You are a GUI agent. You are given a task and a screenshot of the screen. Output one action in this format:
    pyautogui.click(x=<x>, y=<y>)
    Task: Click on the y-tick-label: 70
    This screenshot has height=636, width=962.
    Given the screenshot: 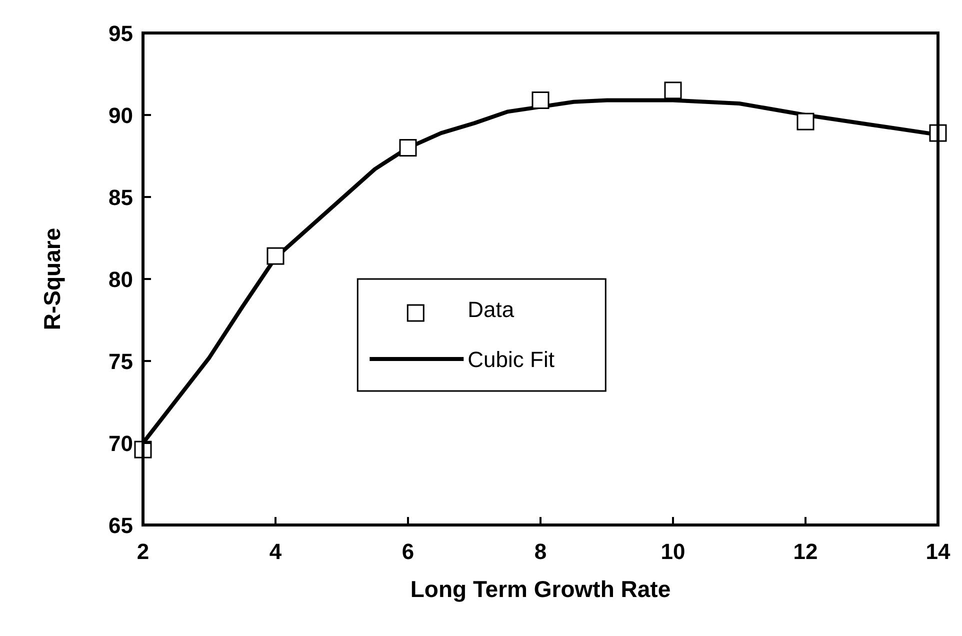 What is the action you would take?
    pyautogui.click(x=120, y=443)
    